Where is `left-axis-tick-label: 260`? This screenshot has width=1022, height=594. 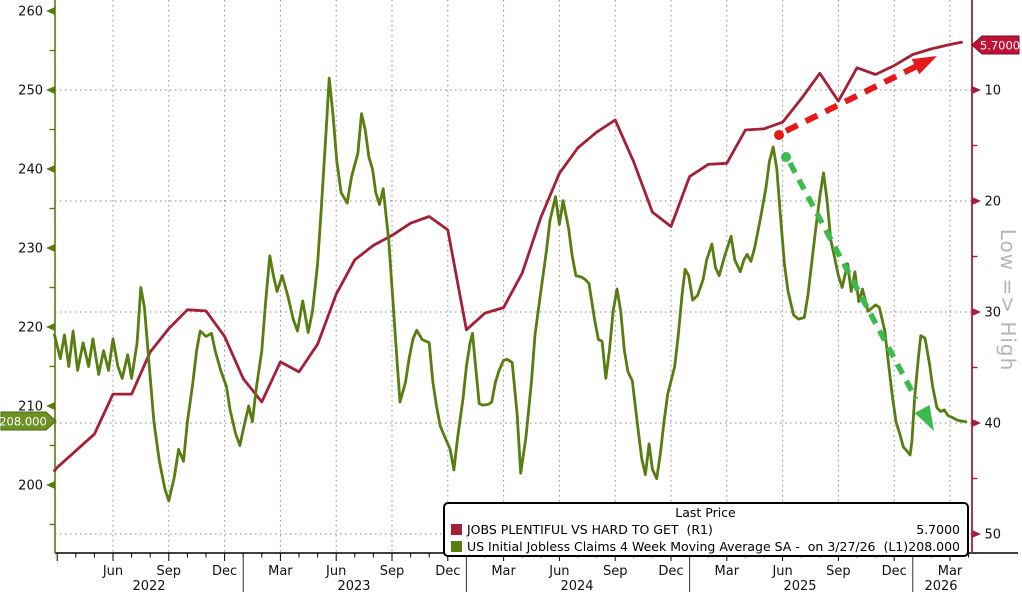
left-axis-tick-label: 260 is located at coordinates (30, 12).